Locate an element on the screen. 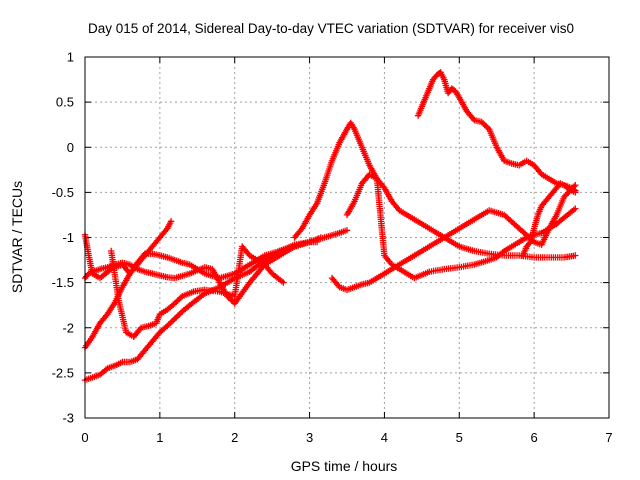 This screenshot has width=640, height=480. x-tick-label: 6 is located at coordinates (534, 437).